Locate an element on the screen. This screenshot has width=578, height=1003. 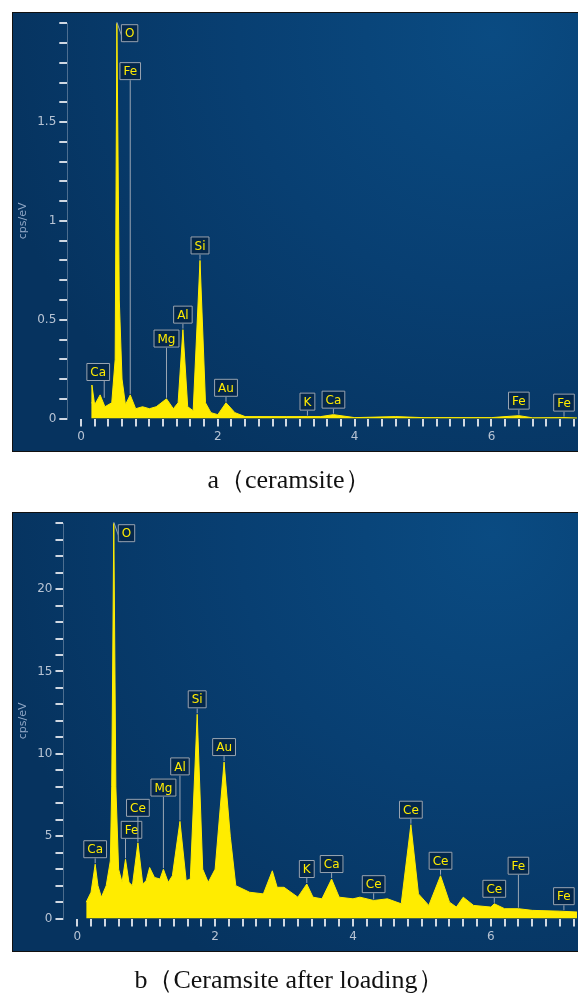
y-tick-label: 0.5 is located at coordinates (47, 318).